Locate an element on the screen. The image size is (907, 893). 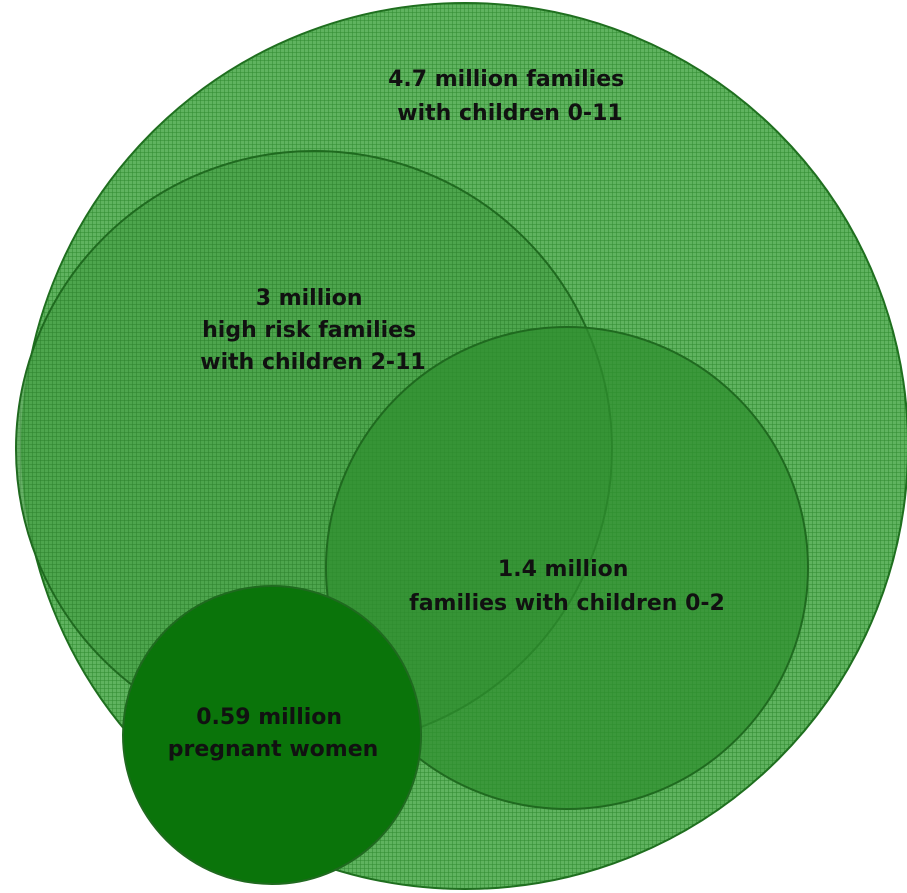
label-line: 0.59 million is located at coordinates (269, 717).